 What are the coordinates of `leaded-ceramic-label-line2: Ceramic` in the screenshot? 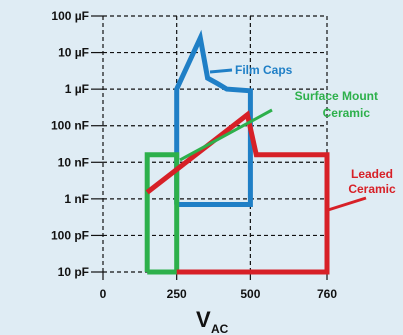 It's located at (372, 189).